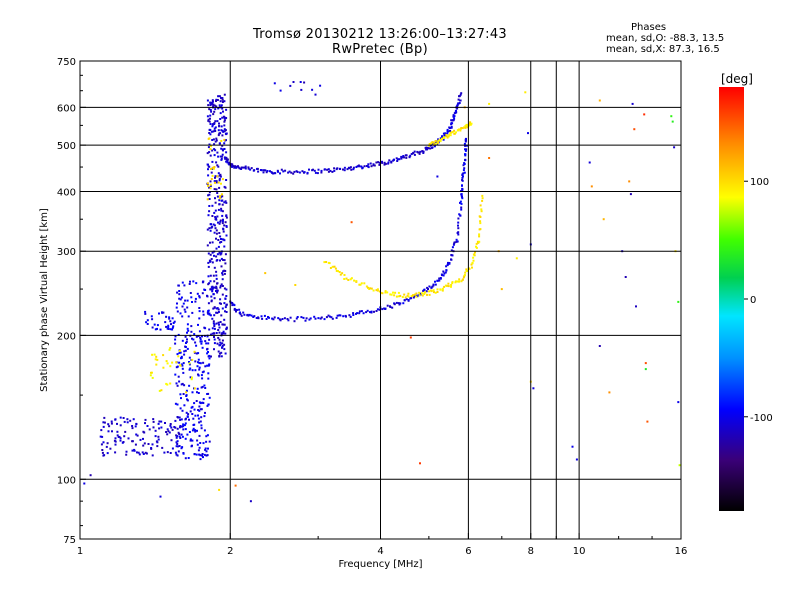 This screenshot has height=600, width=800. What do you see at coordinates (66, 108) in the screenshot?
I see `y-tick-label: 600` at bounding box center [66, 108].